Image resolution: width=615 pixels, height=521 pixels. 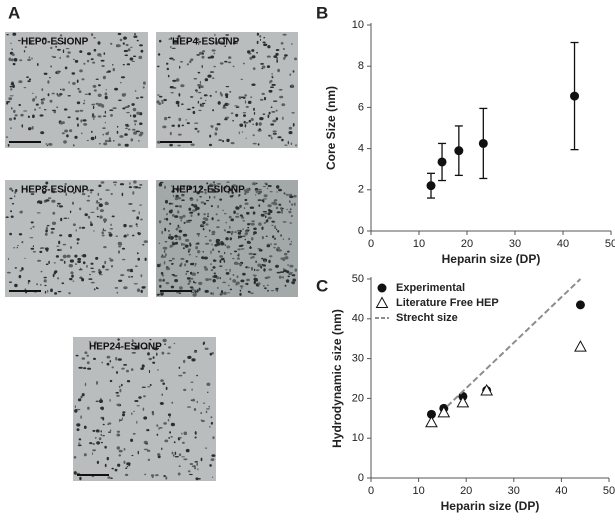 What do you see at coordinates (176, 142) in the screenshot?
I see `scale-bar` at bounding box center [176, 142].